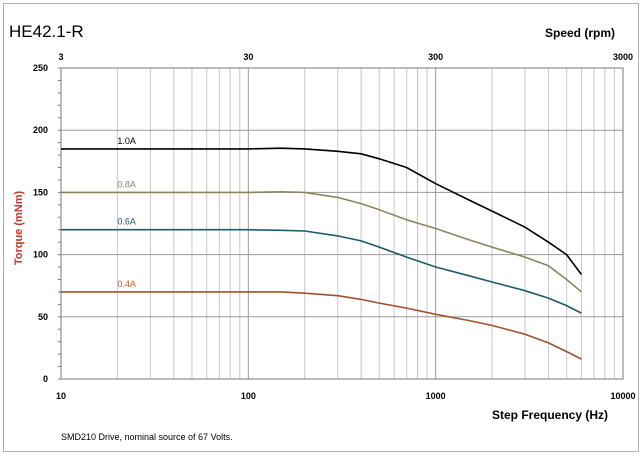 The image size is (643, 456). What do you see at coordinates (126, 141) in the screenshot?
I see `series-label: 1.0A` at bounding box center [126, 141].